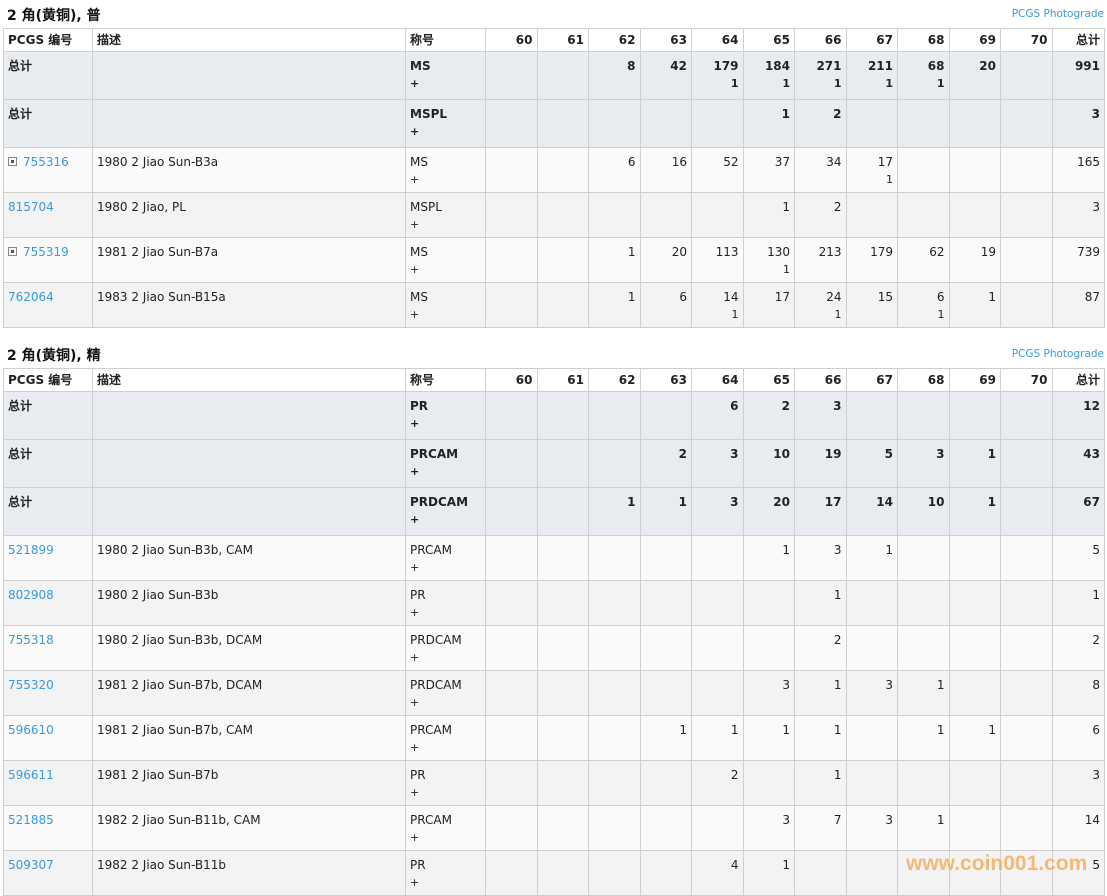 The height and width of the screenshot is (896, 1107). I want to click on table-row: 802908 1980 2 Jiao Sun-B3b PR +1 1, so click(554, 603).